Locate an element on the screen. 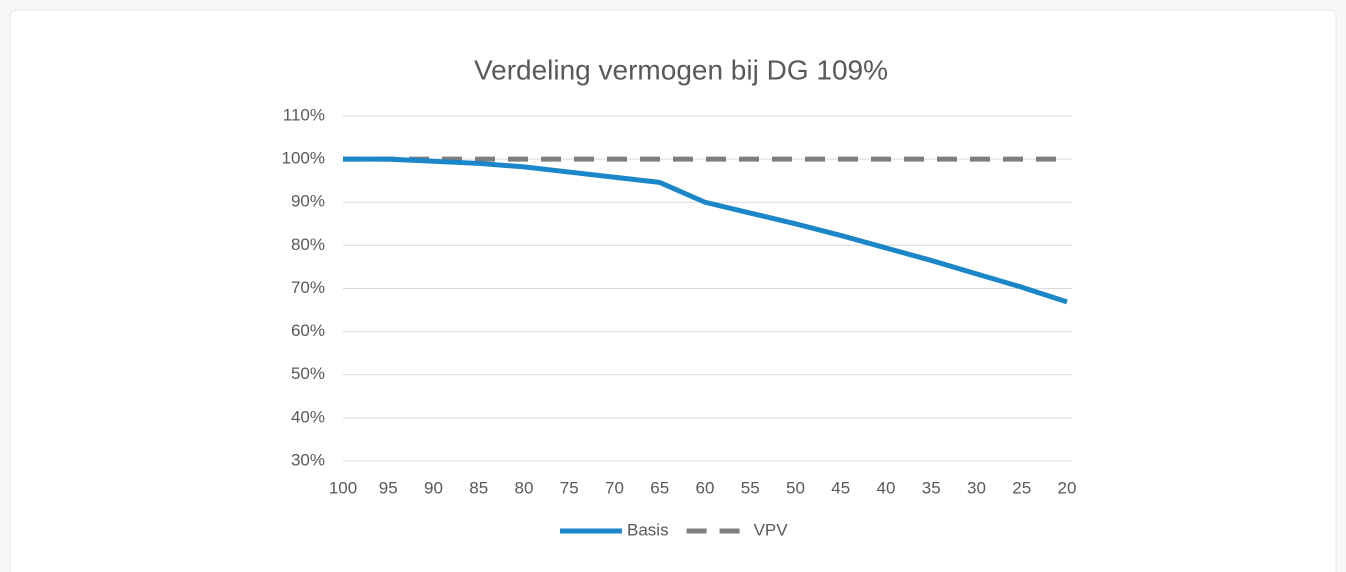 The height and width of the screenshot is (572, 1346). x-tick-label: 100 is located at coordinates (343, 487).